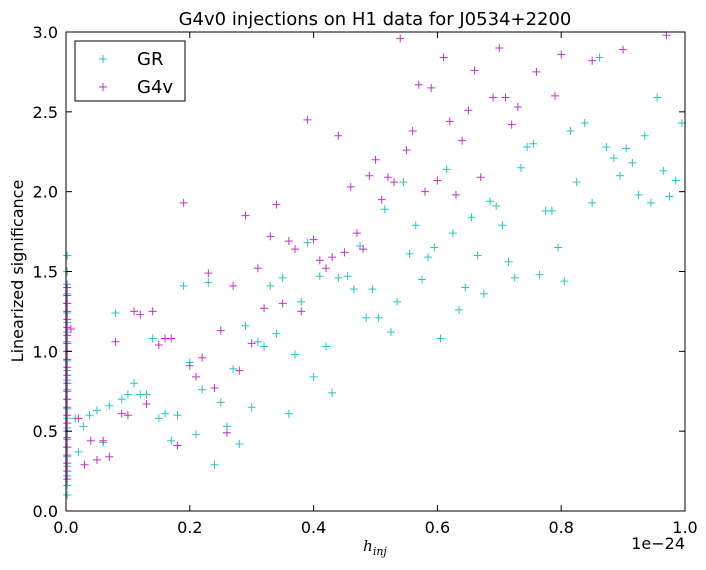 The image size is (706, 570). What do you see at coordinates (136, 73) in the screenshot?
I see `legend-items: GR G4v` at bounding box center [136, 73].